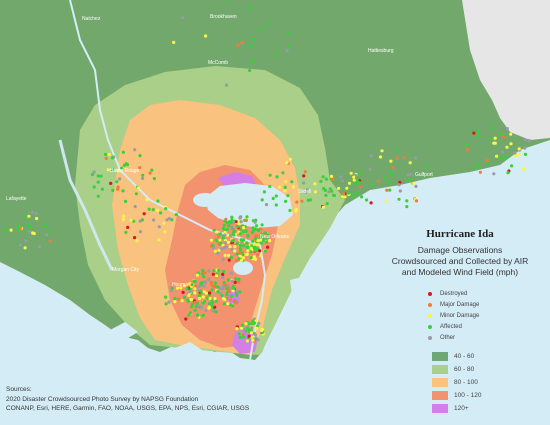  Describe the element at coordinates (243, 268) in the screenshot. I see `lake-salvador` at that location.